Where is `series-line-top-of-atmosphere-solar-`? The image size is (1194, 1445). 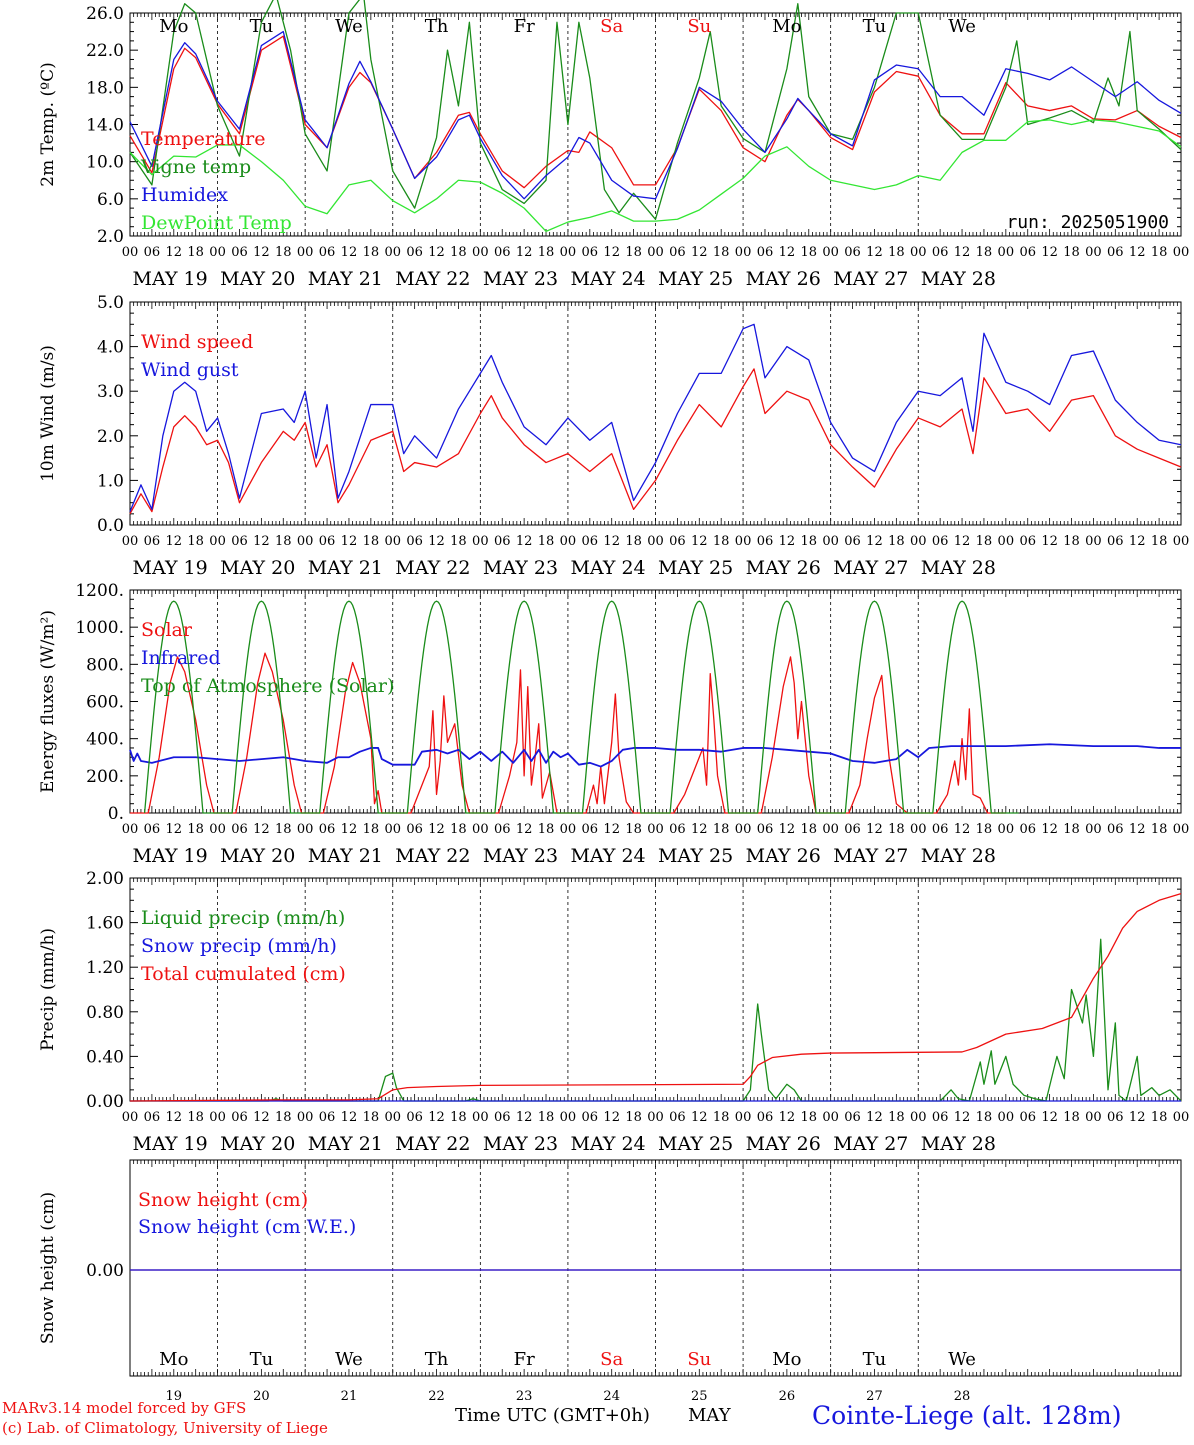
series-line-top-of-atmosphere-solar- is located at coordinates (581, 707).